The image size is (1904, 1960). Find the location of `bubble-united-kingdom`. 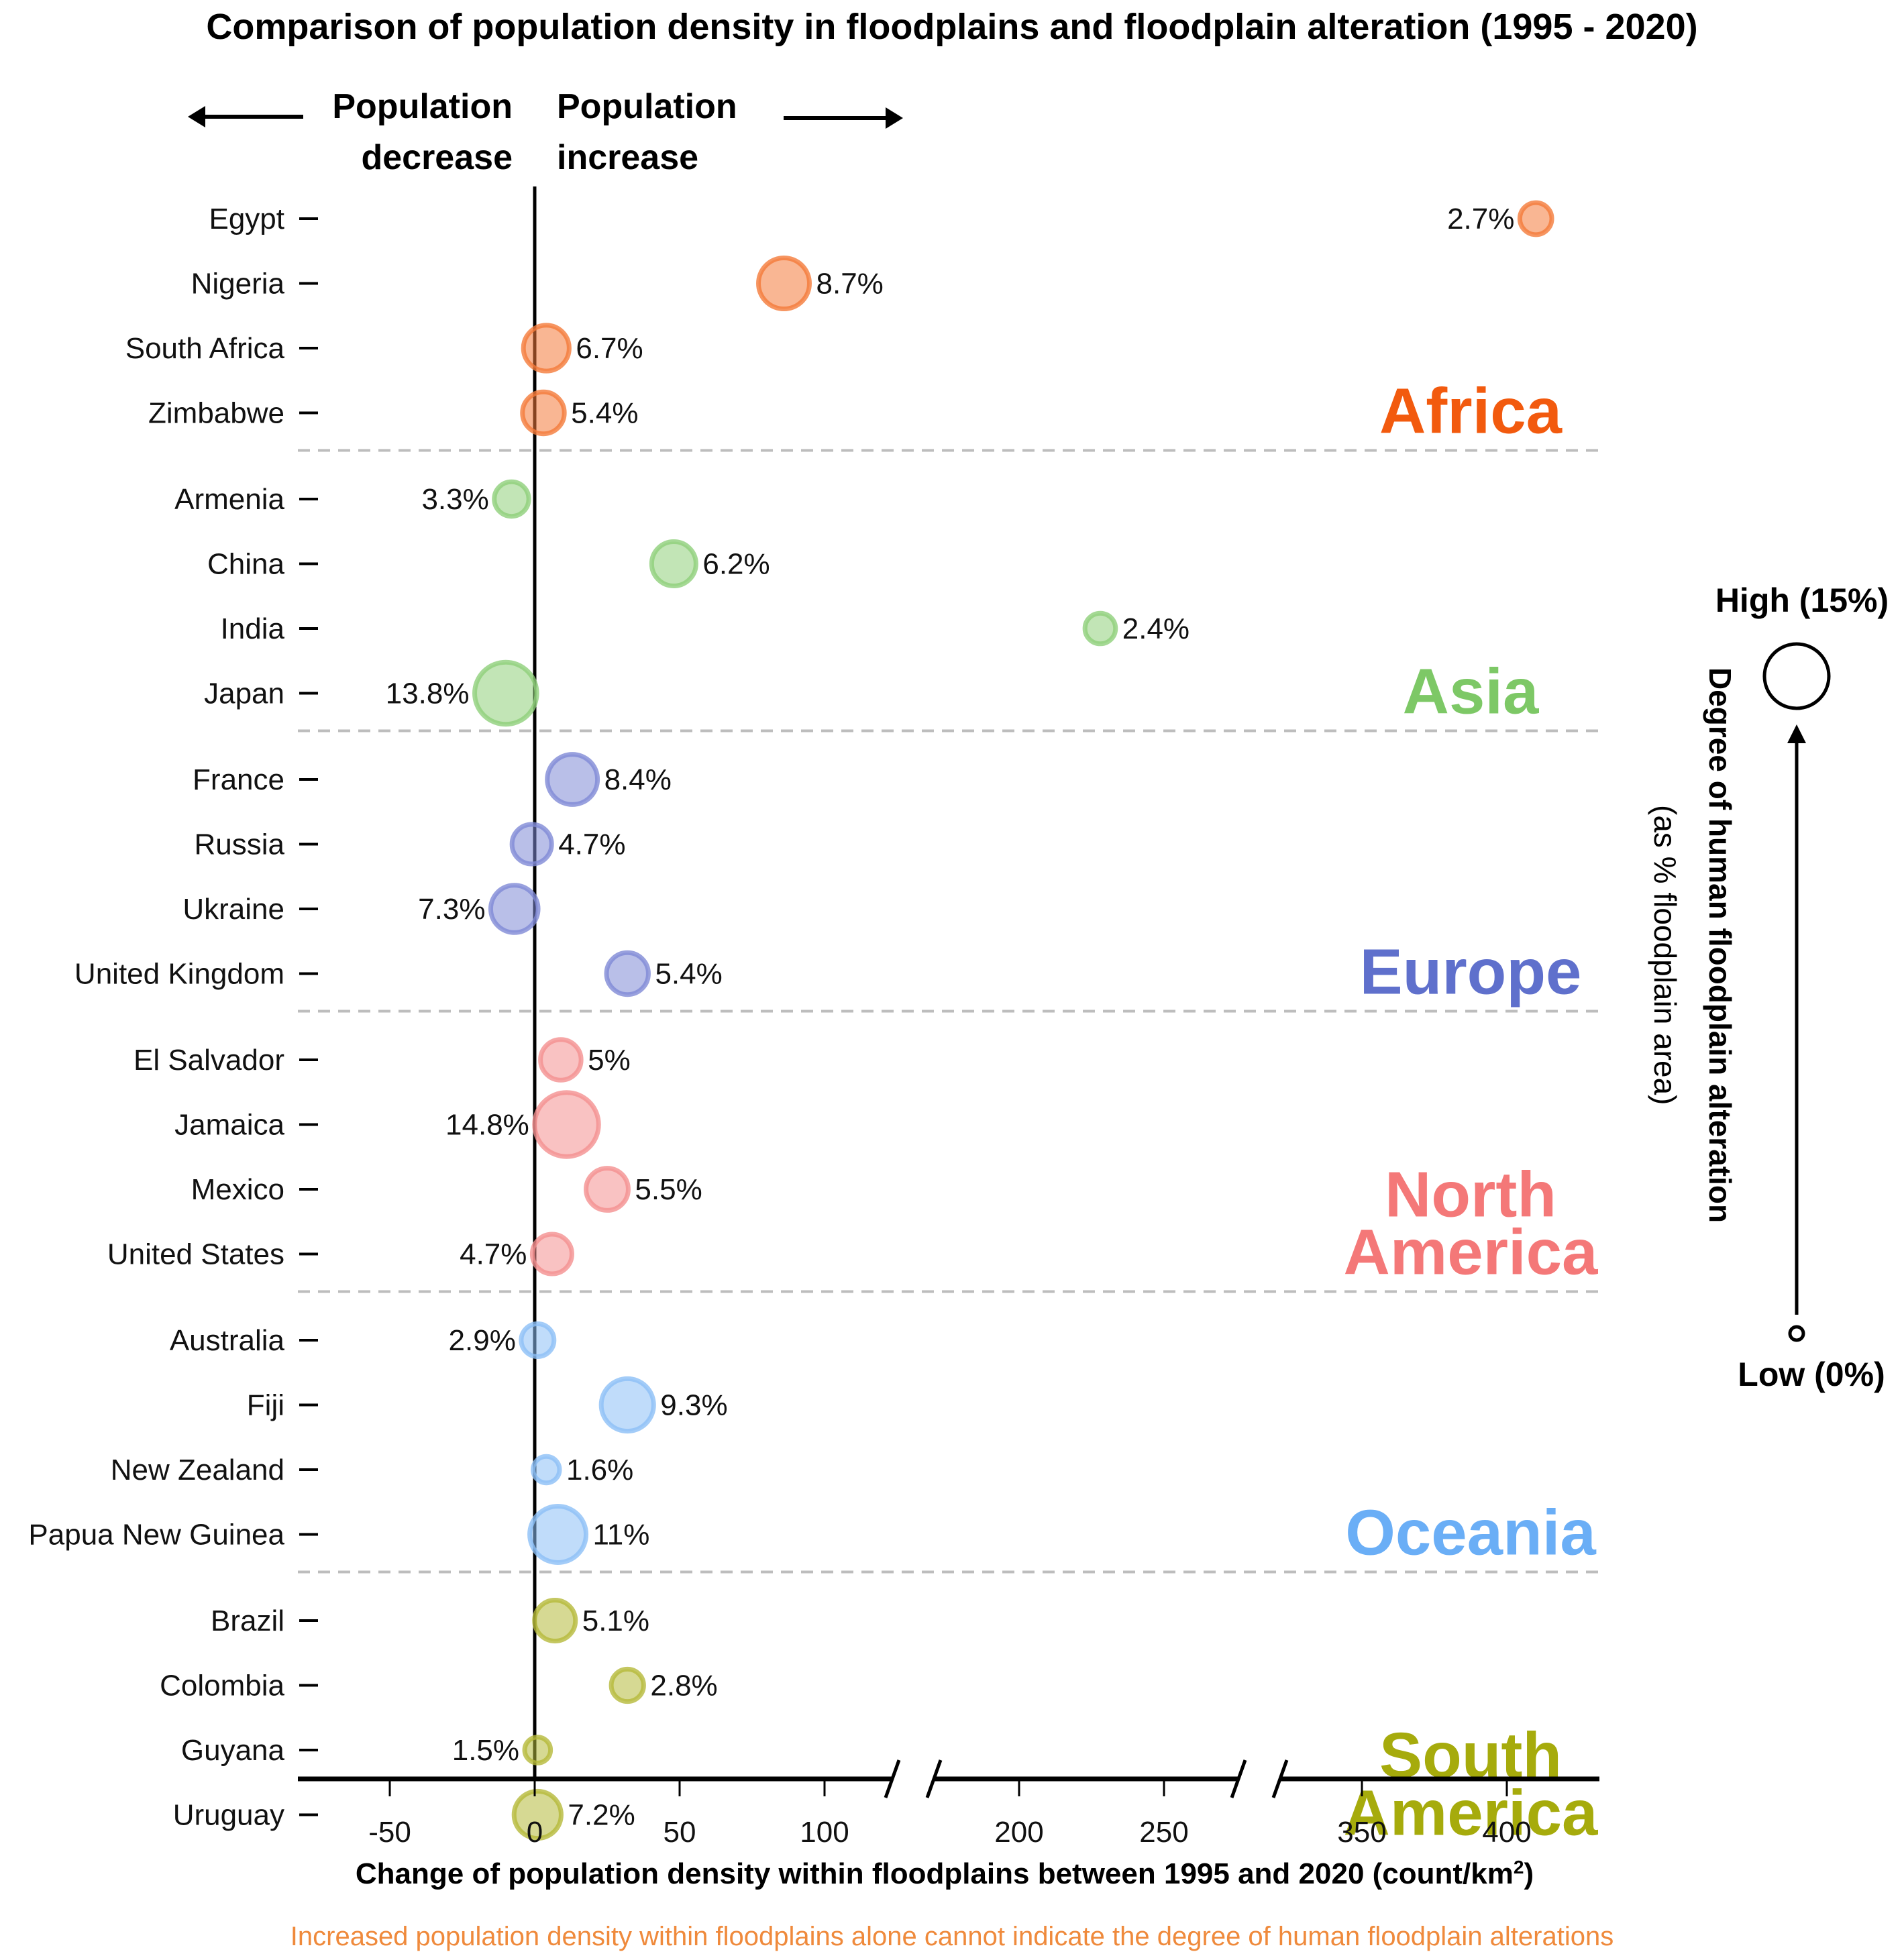

bubble-united-kingdom is located at coordinates (627, 974).